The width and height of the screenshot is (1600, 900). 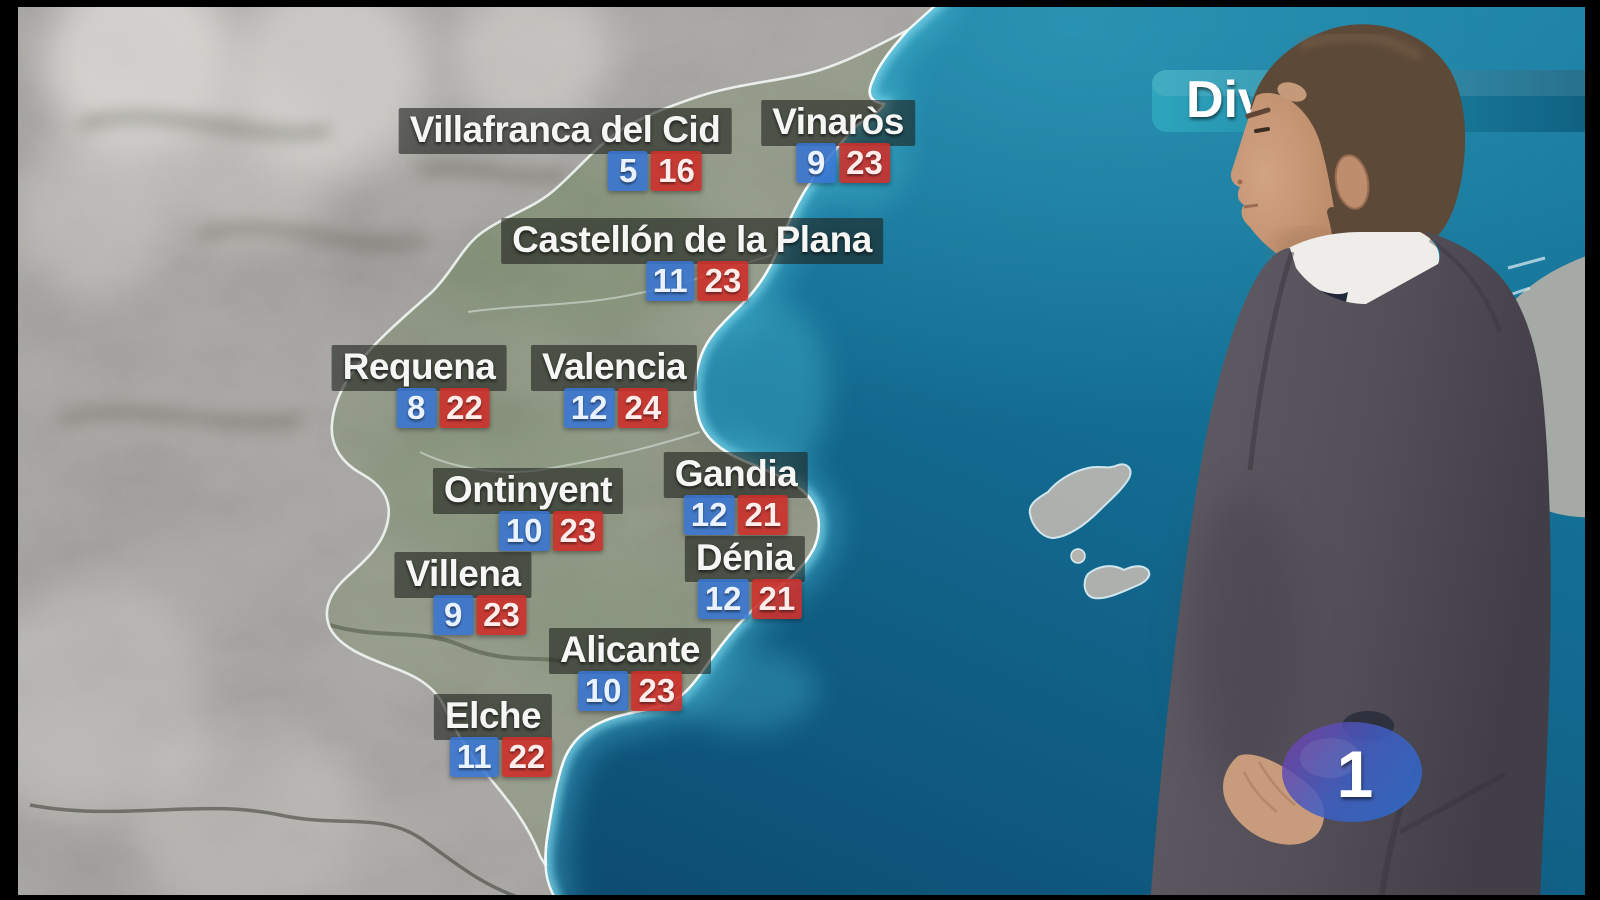 What do you see at coordinates (1089, 531) in the screenshot?
I see `island-ibiza` at bounding box center [1089, 531].